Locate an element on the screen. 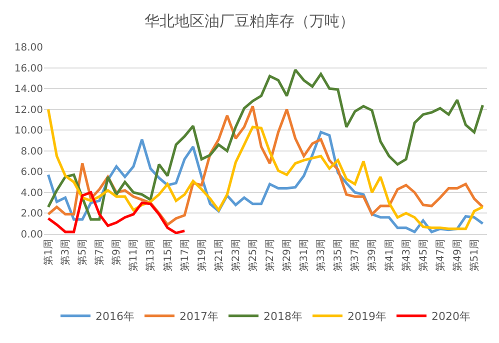  y-tick-label: 10.00 is located at coordinates (28, 131).